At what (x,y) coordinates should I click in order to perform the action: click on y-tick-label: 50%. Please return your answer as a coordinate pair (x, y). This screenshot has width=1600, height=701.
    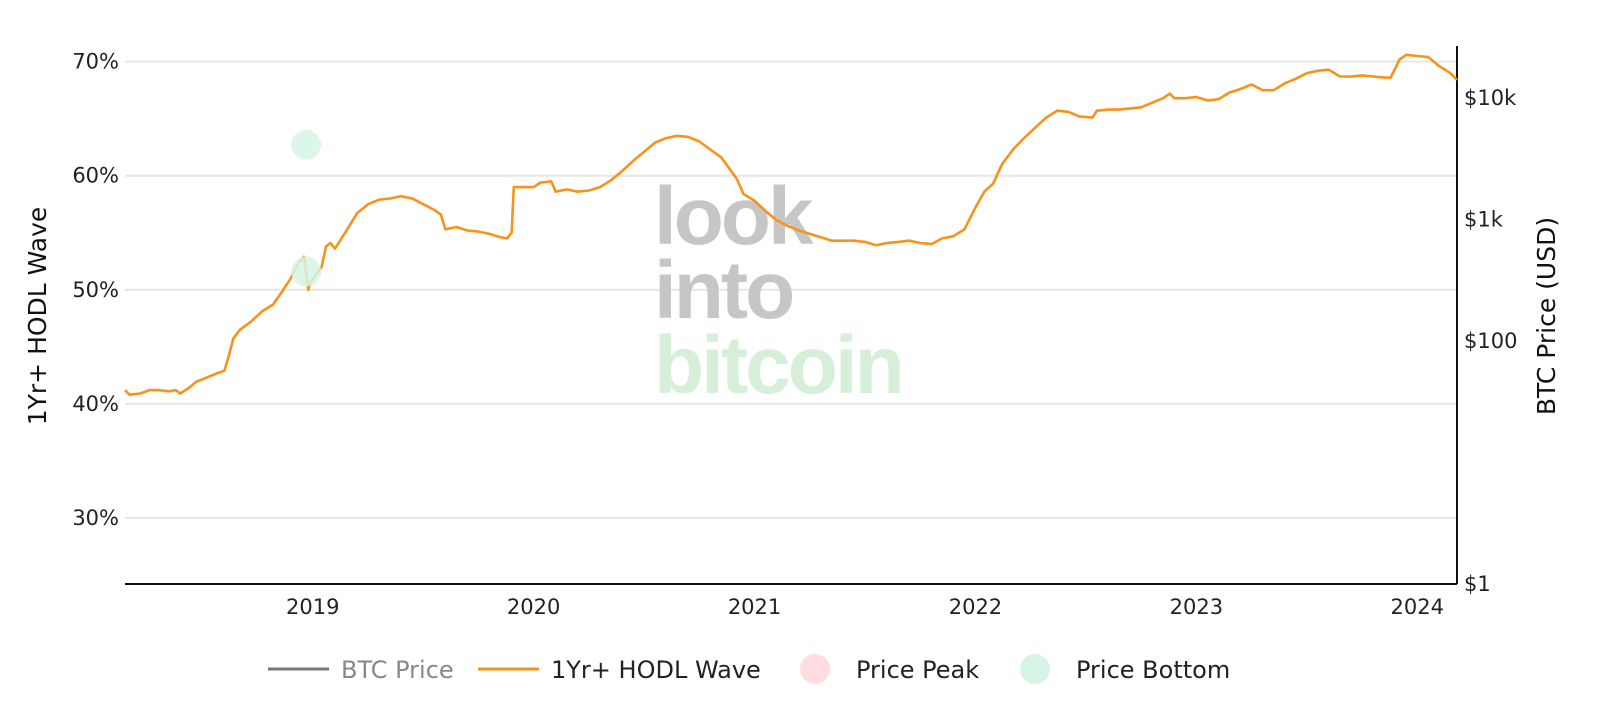
    Looking at the image, I should click on (95, 290).